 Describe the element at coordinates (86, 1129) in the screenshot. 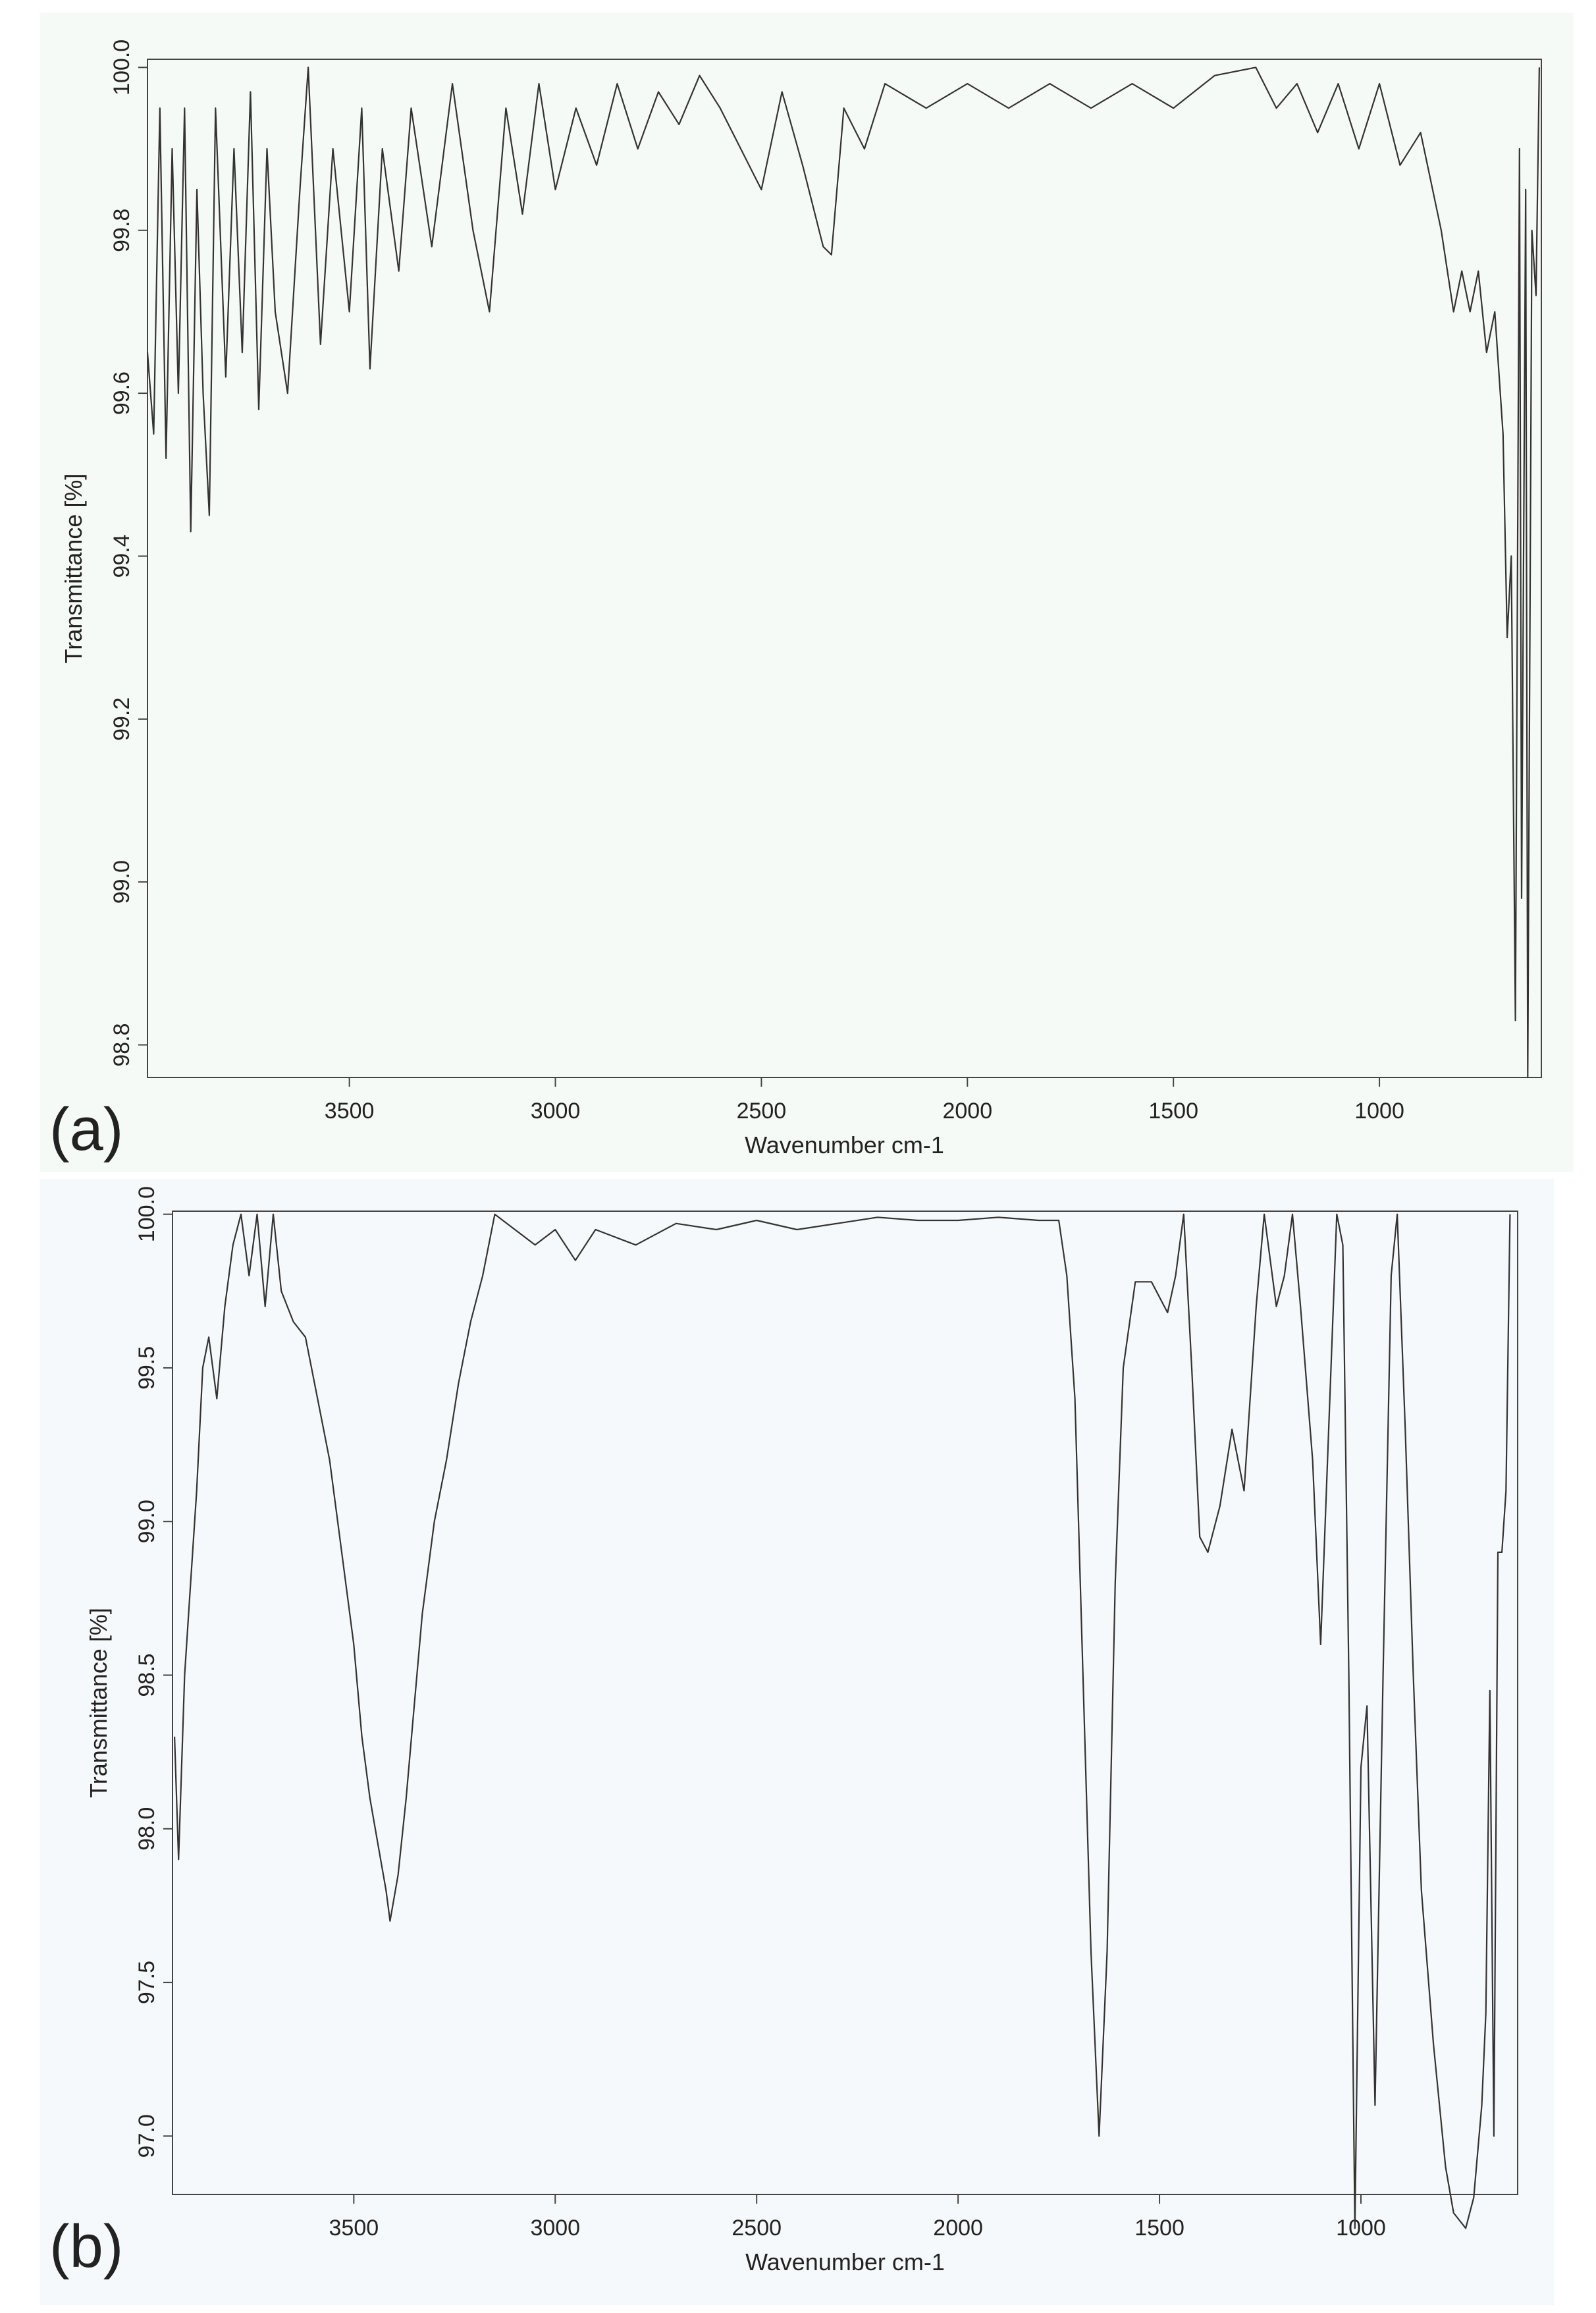

I see `panel-label: (a)` at that location.